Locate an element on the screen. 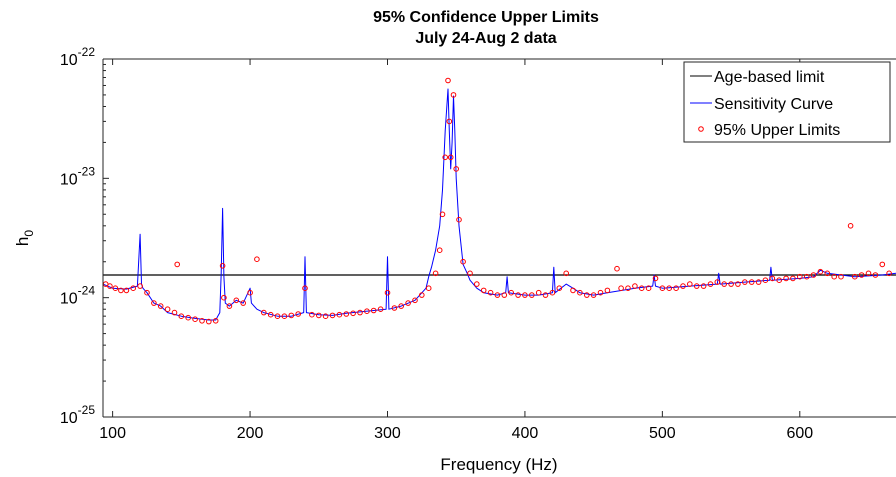  y-axis-label-sub: 0 is located at coordinates (29, 233).